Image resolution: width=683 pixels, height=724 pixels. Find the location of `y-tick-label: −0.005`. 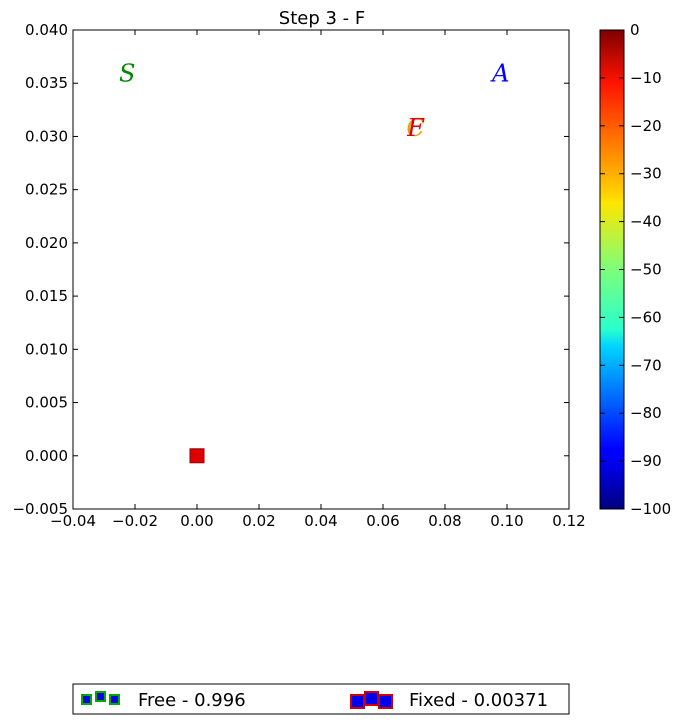

y-tick-label: −0.005 is located at coordinates (40, 509).